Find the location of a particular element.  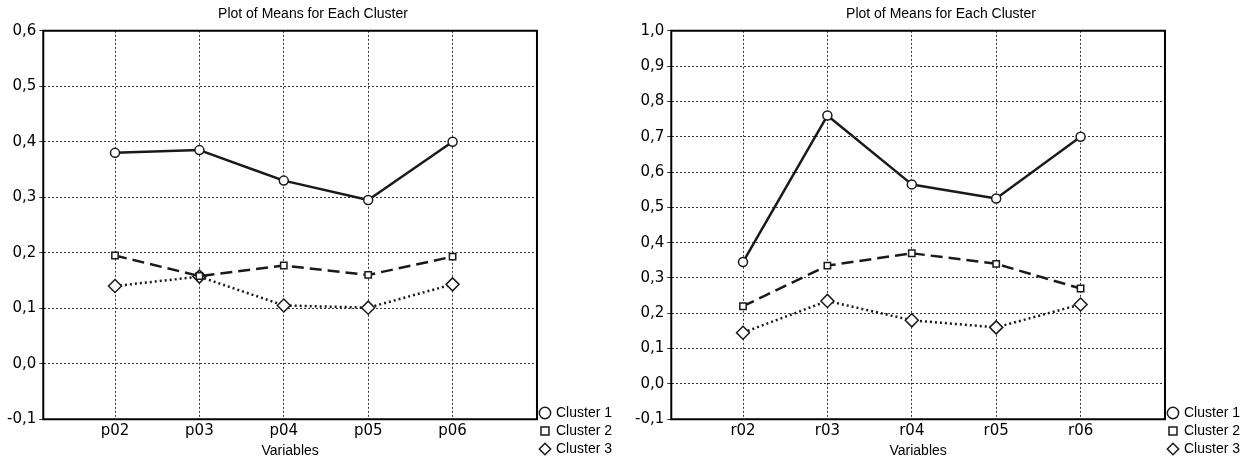

x-tick-label: p05 is located at coordinates (368, 430).